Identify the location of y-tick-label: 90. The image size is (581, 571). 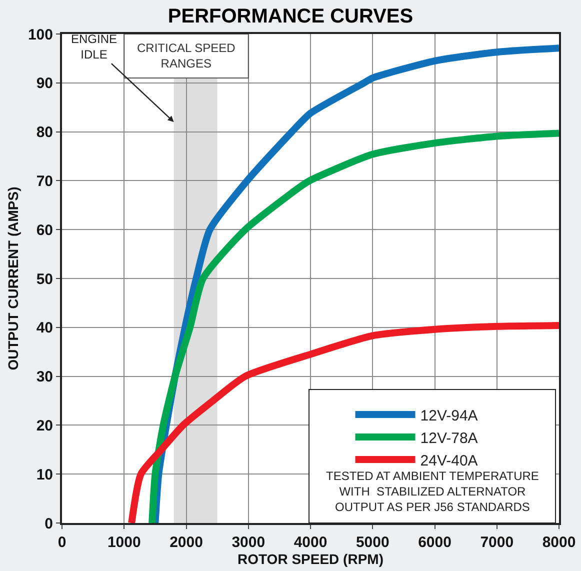
(44, 83).